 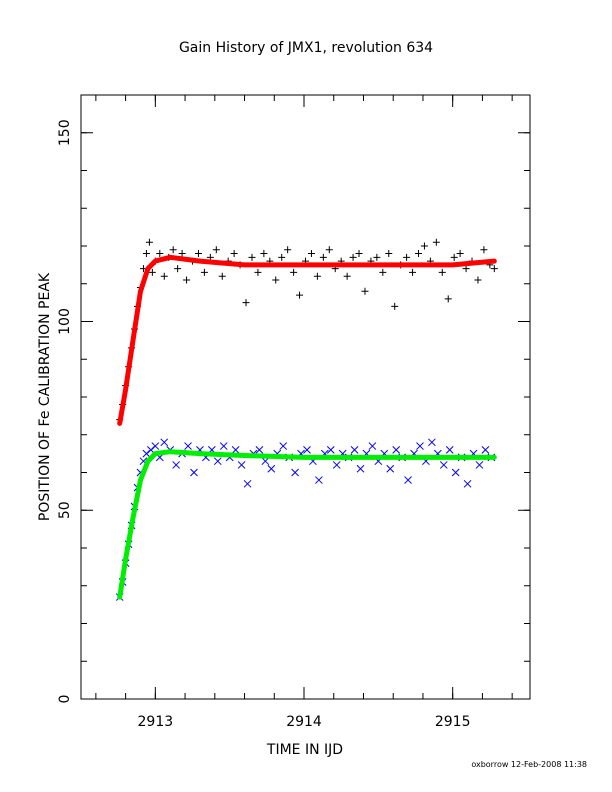 What do you see at coordinates (156, 722) in the screenshot?
I see `x-tick-label: 2913` at bounding box center [156, 722].